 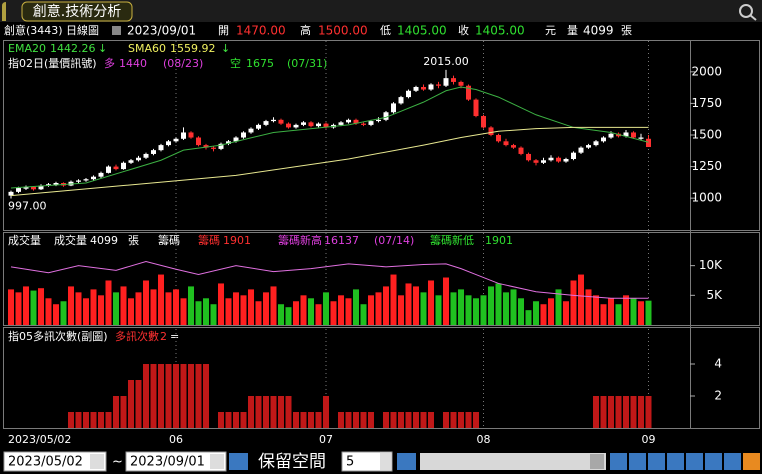 What do you see at coordinates (238, 461) in the screenshot?
I see `apply-button` at bounding box center [238, 461].